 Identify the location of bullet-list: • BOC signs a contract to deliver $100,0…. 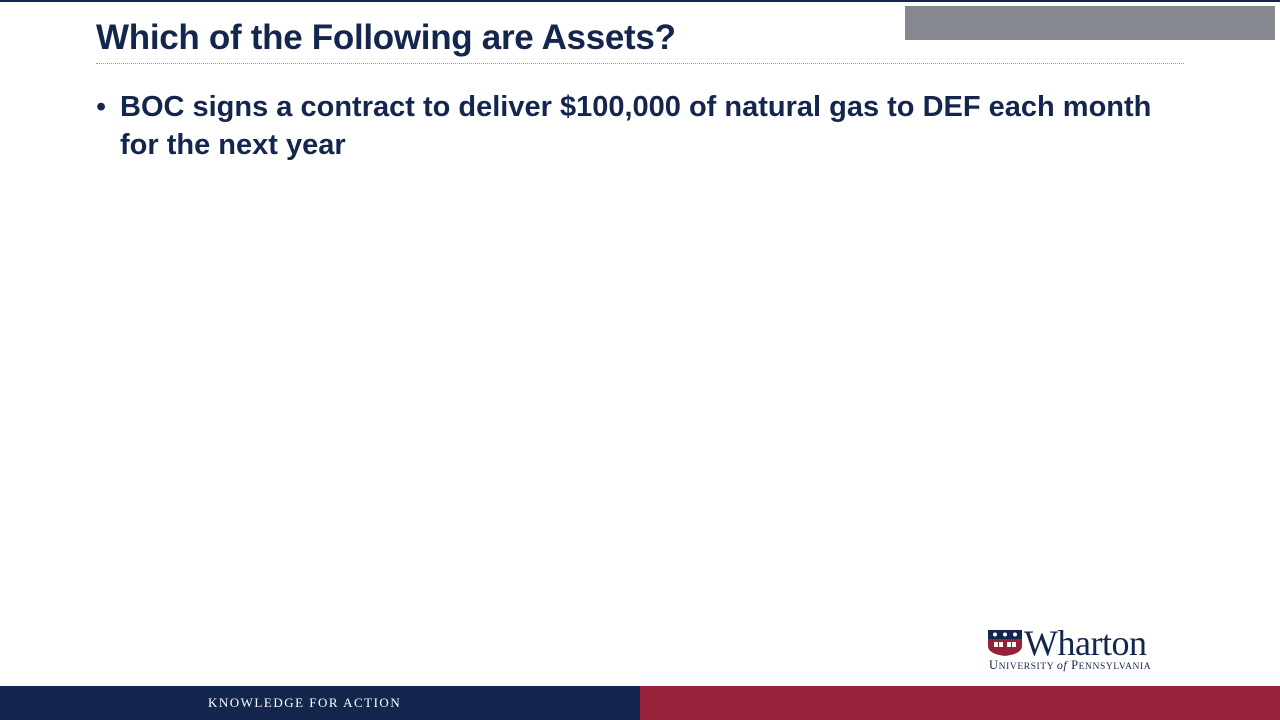
(636, 126).